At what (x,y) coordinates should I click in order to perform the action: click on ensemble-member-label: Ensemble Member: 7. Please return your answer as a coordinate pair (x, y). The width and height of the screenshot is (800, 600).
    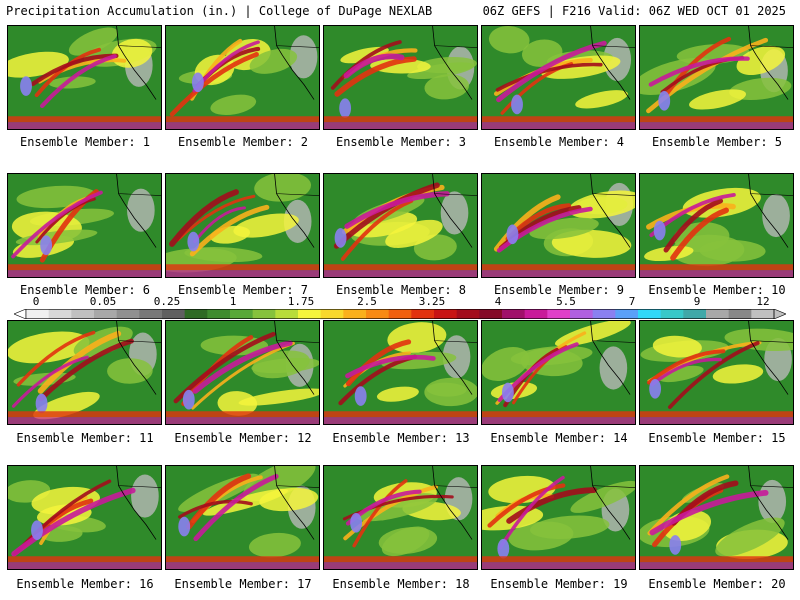
    Looking at the image, I should click on (243, 290).